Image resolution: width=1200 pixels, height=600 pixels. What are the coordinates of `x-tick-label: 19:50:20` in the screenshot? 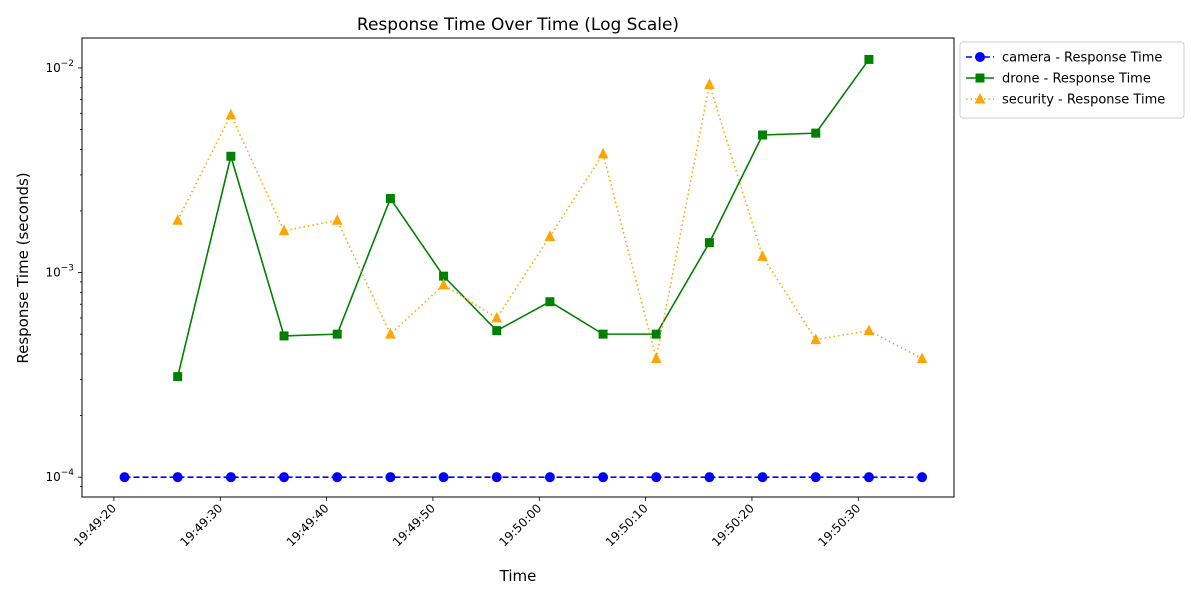 It's located at (733, 525).